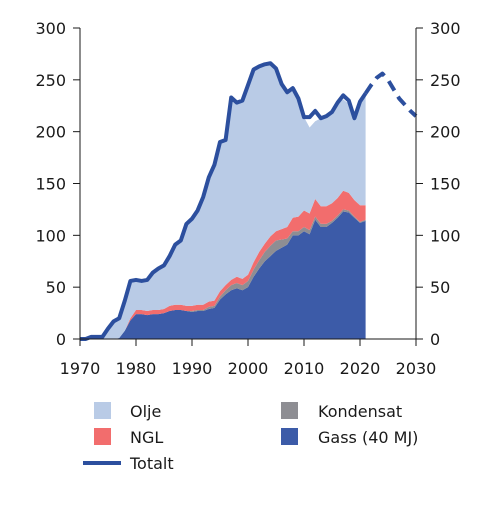 The height and width of the screenshot is (506, 500). What do you see at coordinates (435, 339) in the screenshot?
I see `y-tick-label-right: 0` at bounding box center [435, 339].